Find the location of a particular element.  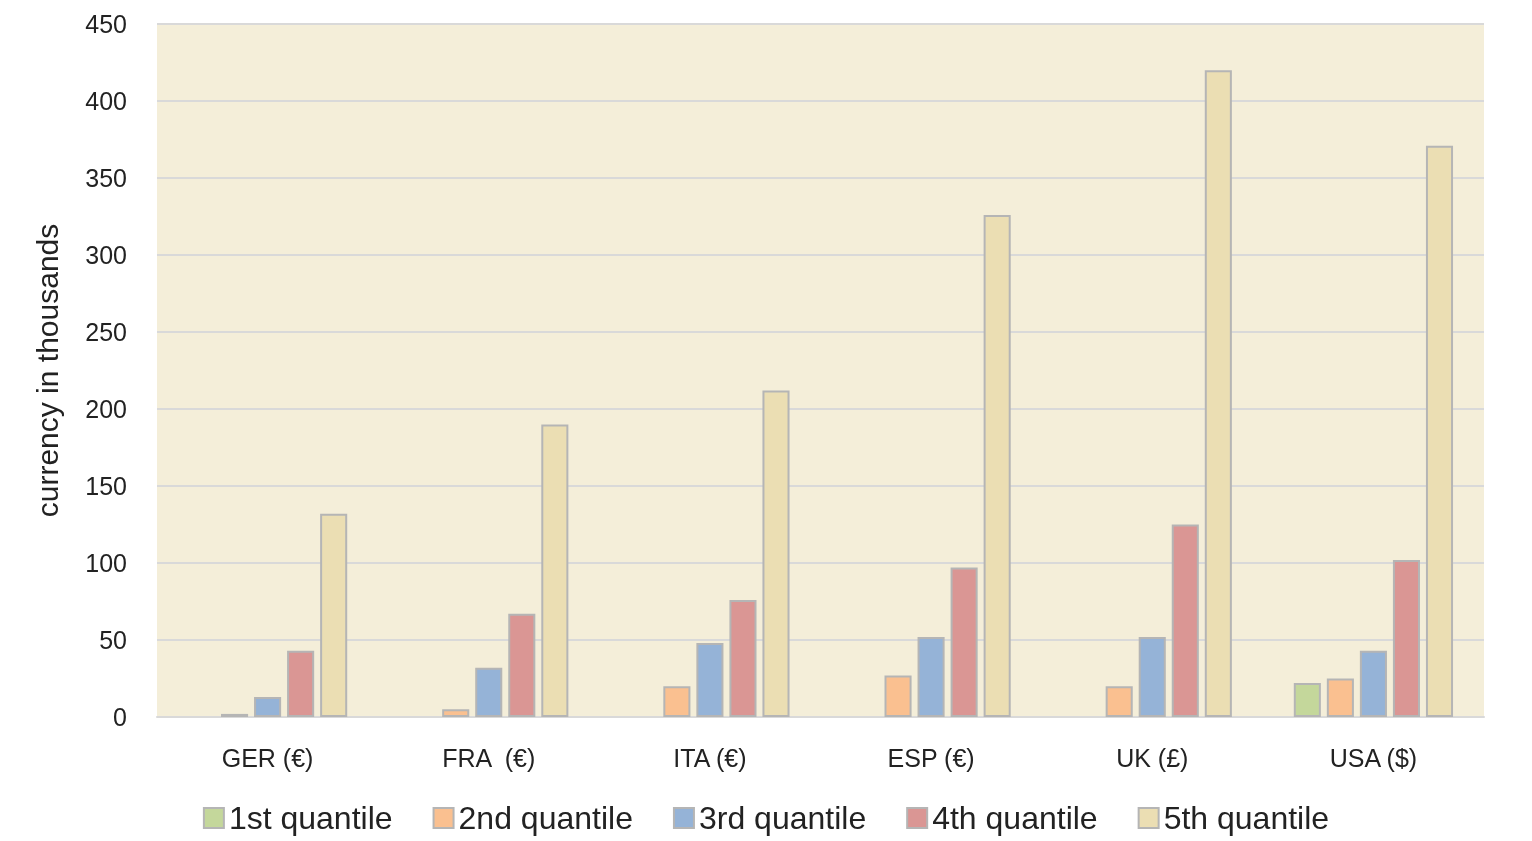

legend-label: 4th quantile is located at coordinates (1015, 818).